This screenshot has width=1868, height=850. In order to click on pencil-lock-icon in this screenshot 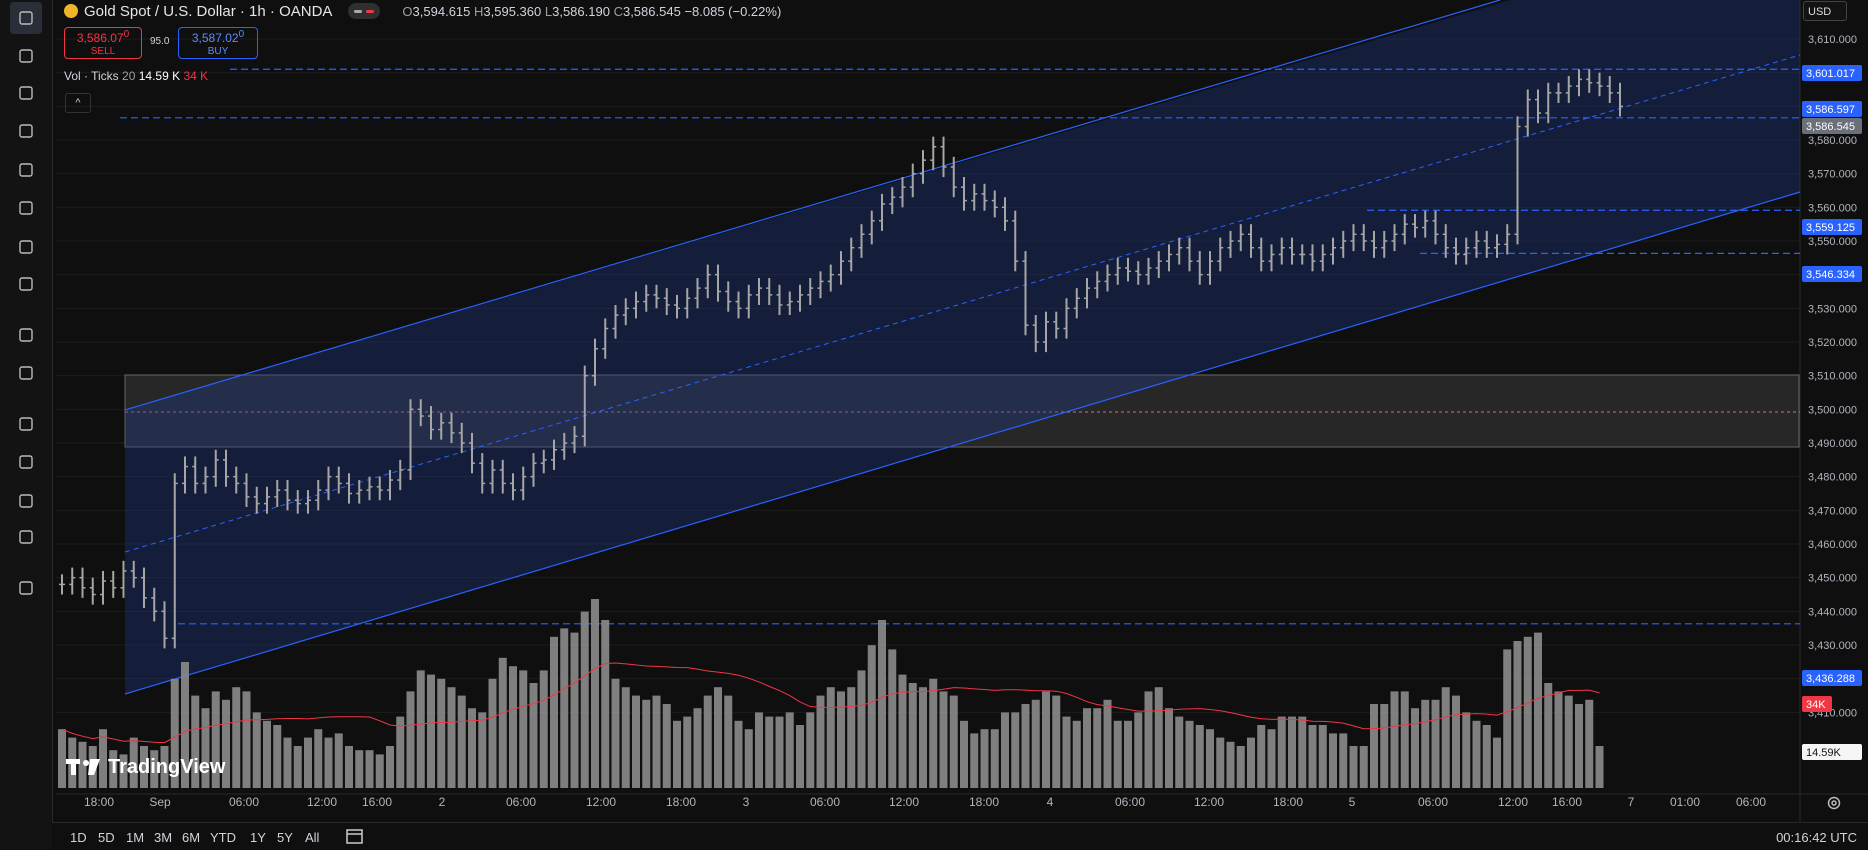, I will do `click(26, 462)`.